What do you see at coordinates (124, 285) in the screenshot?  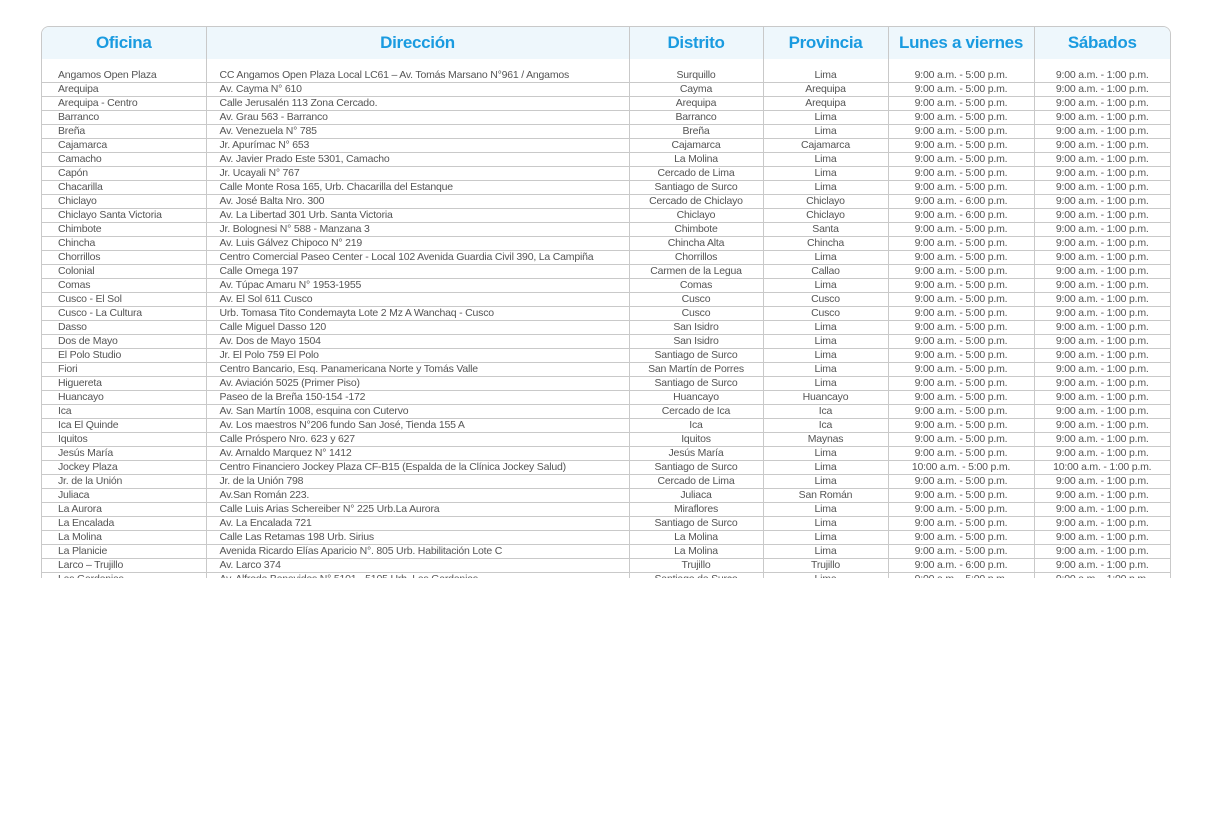 I see `cell-oficina: Comas` at bounding box center [124, 285].